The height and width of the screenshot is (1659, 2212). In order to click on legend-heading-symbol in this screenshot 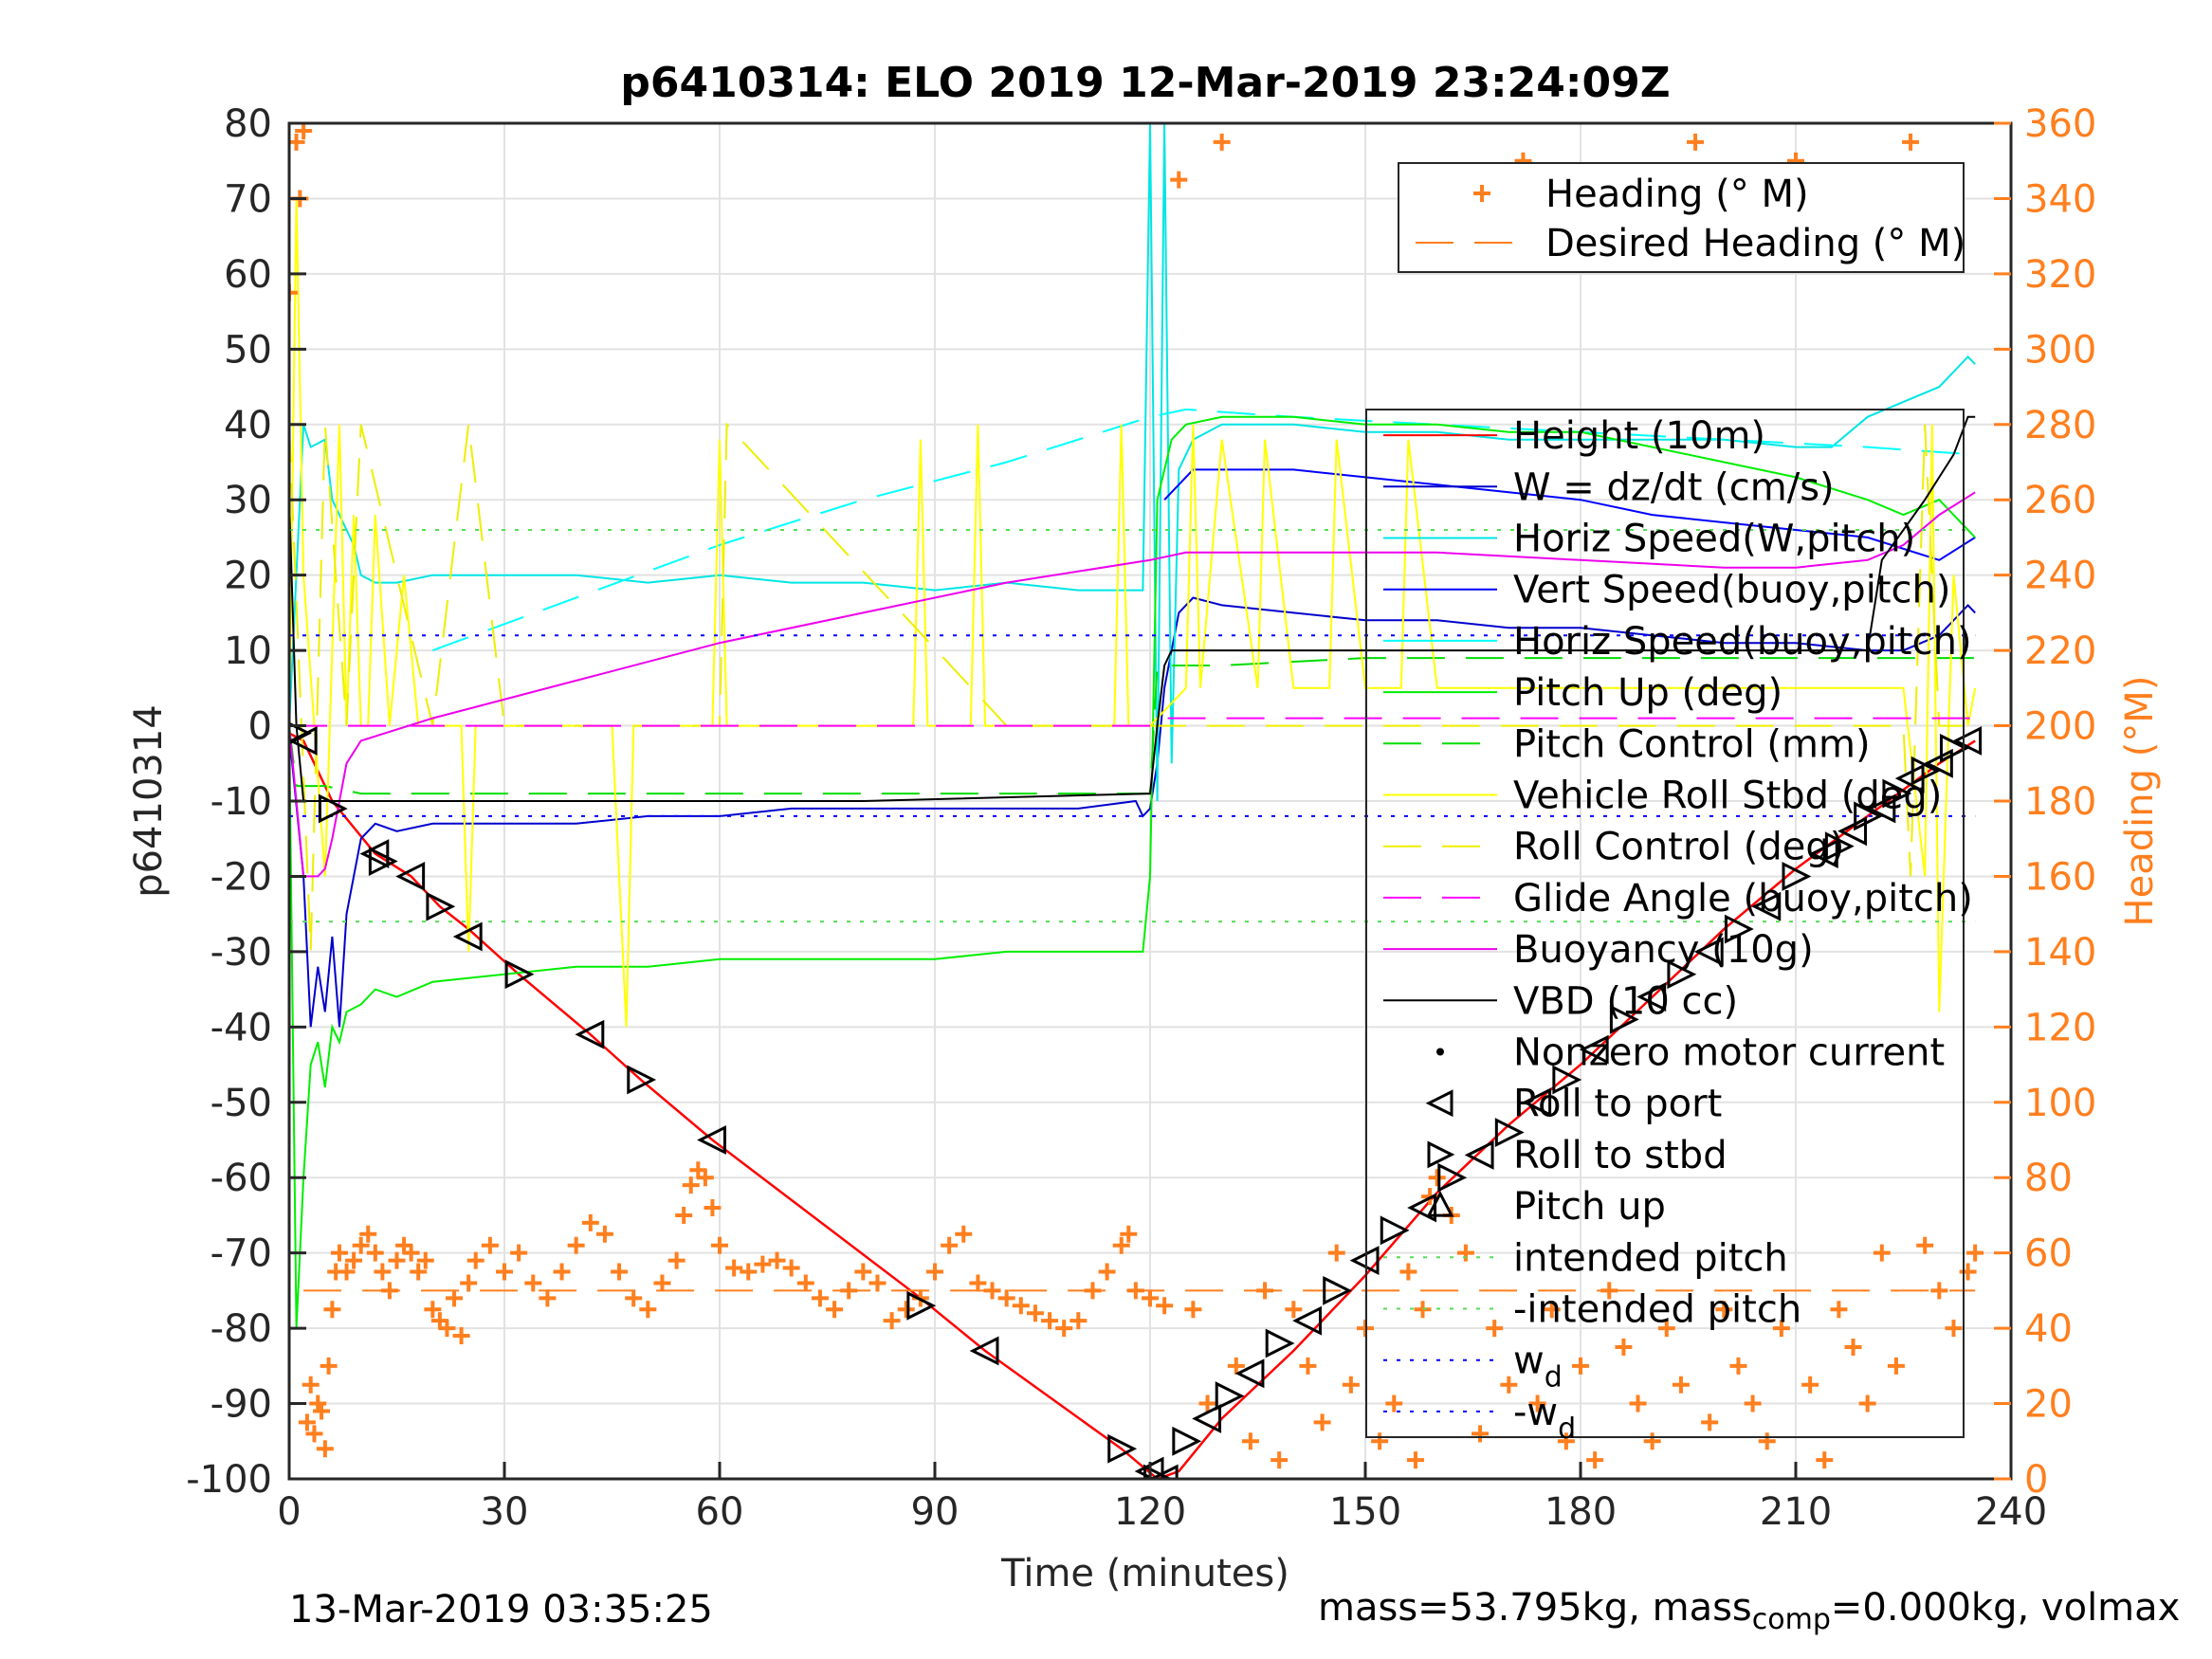, I will do `click(1481, 193)`.